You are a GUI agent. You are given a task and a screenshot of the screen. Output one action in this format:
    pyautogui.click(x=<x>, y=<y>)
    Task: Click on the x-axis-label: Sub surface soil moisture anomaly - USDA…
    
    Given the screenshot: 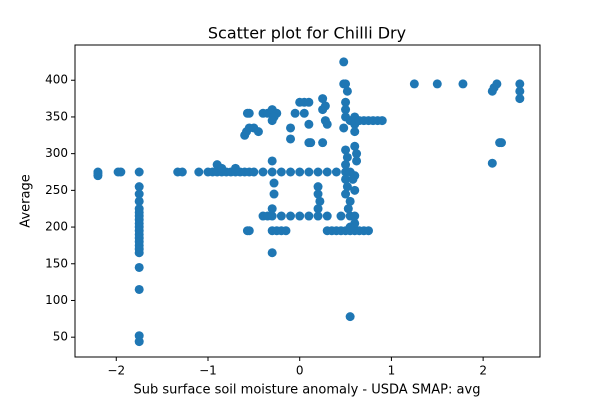 What is the action you would take?
    pyautogui.click(x=307, y=390)
    